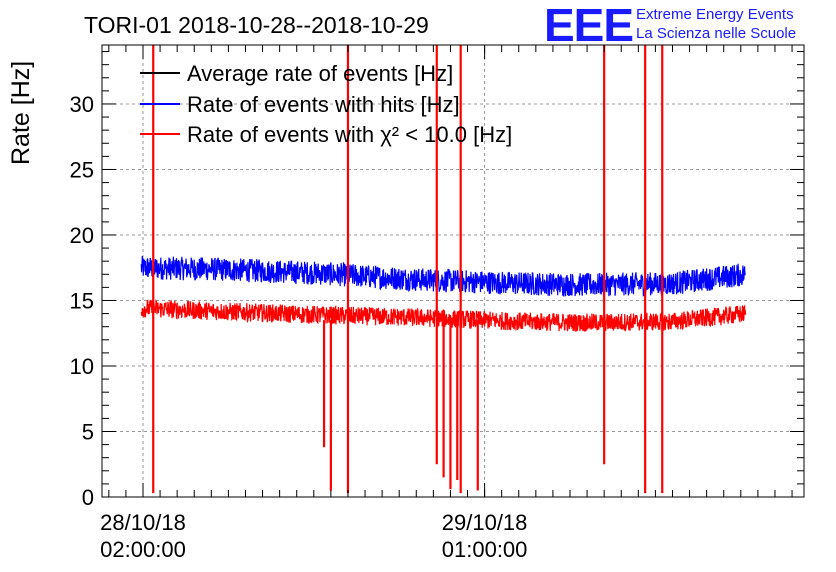 This screenshot has width=836, height=572. Describe the element at coordinates (88, 497) in the screenshot. I see `y-tick-label: 0` at that location.